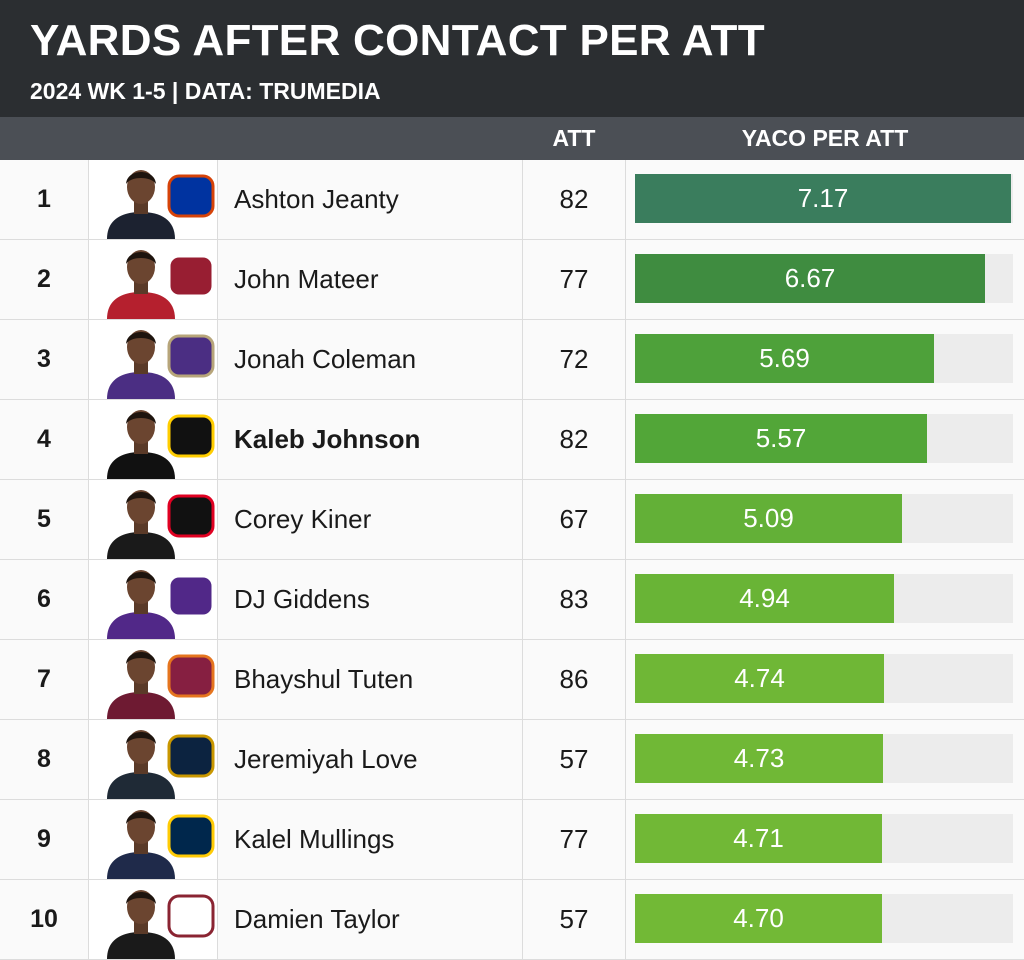 The width and height of the screenshot is (1024, 960). I want to click on yaco-data-label: 4.94, so click(764, 598).